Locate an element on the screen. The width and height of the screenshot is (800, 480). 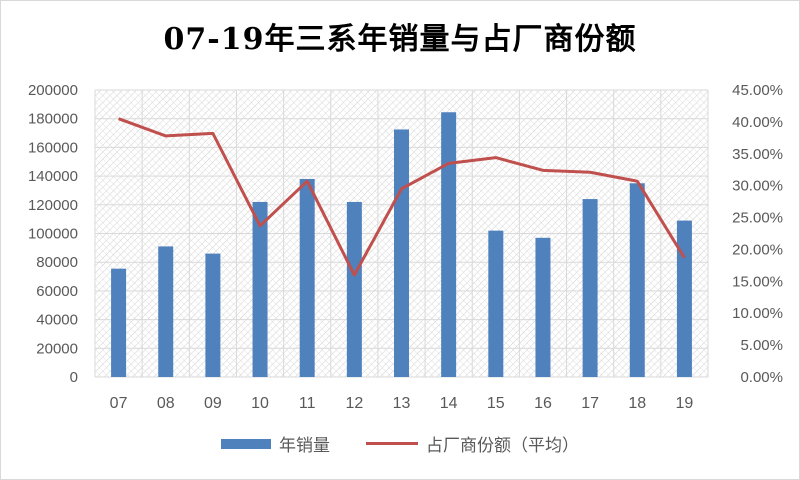
x-tick-label: 16 is located at coordinates (543, 403).